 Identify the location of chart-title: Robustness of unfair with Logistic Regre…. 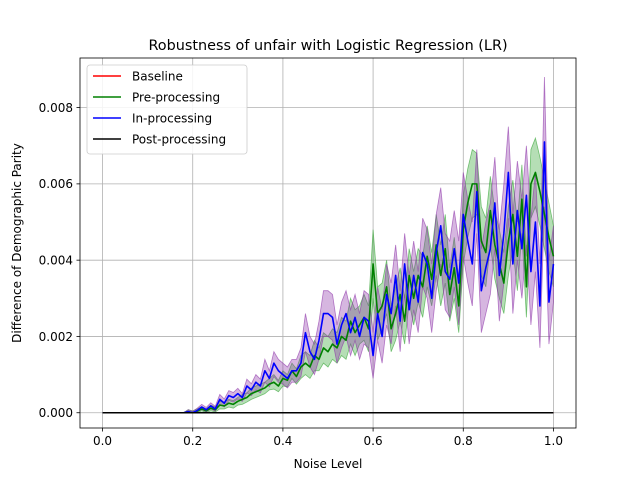
(327, 46).